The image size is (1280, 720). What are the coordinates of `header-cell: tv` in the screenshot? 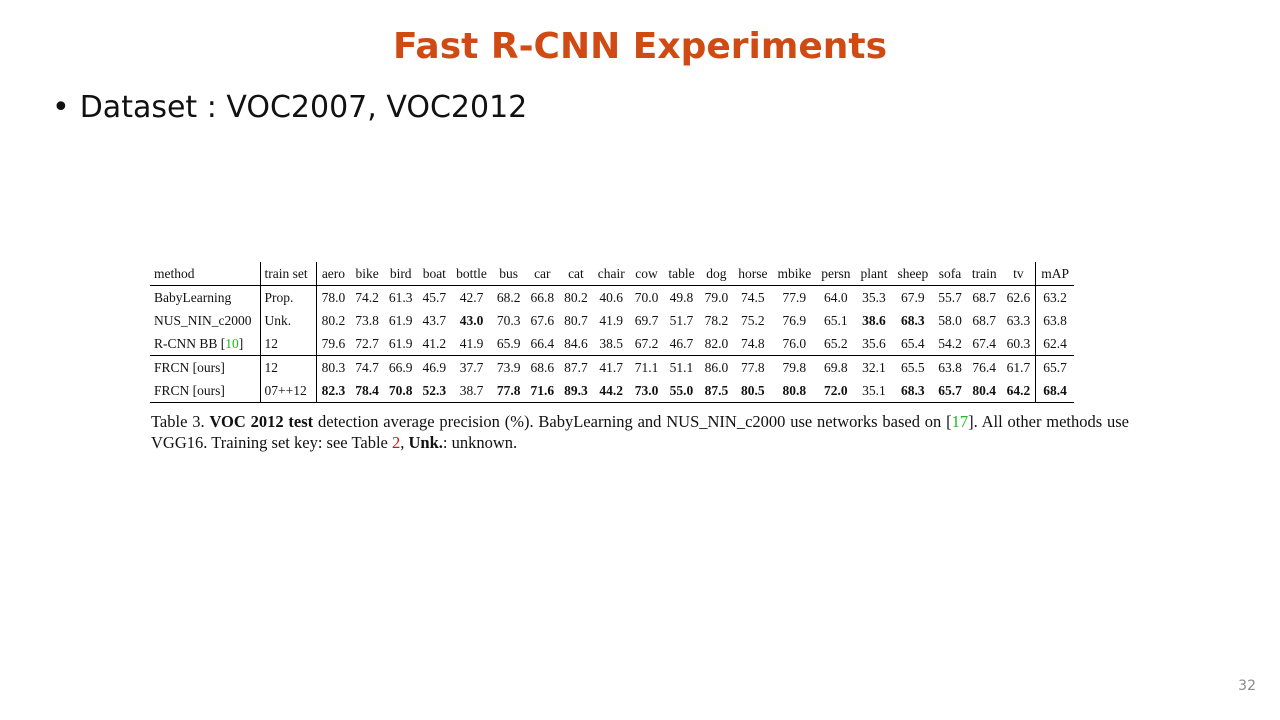 It's located at (1018, 274).